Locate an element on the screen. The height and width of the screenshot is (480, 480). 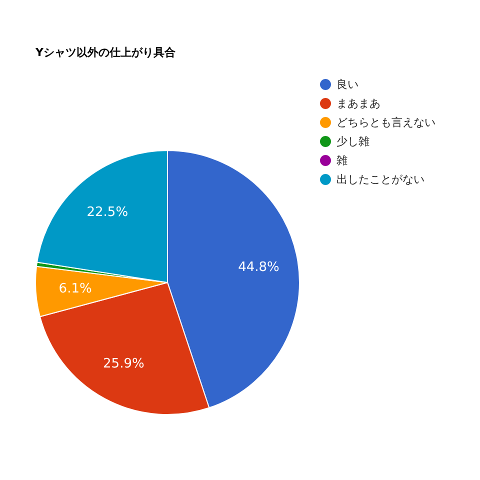
data-label: 22.5% is located at coordinates (107, 212).